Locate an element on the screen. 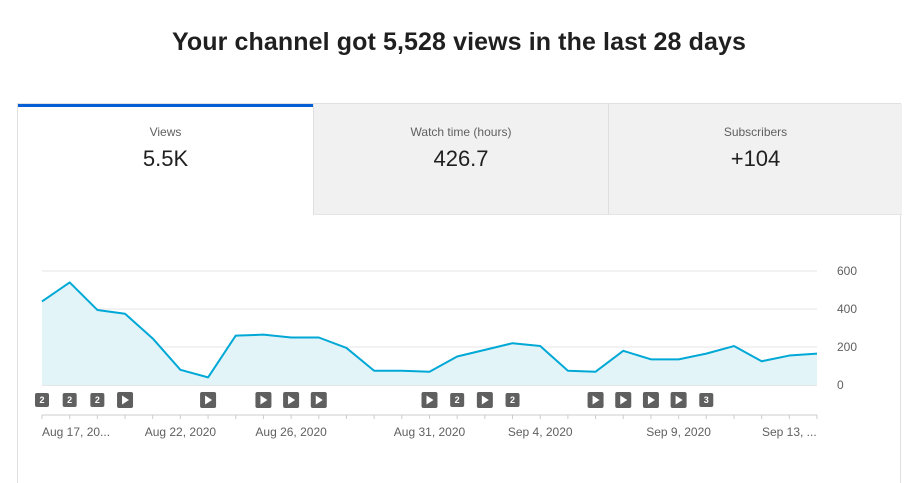  x-tick-label: Aug 22, 2020 is located at coordinates (181, 432).